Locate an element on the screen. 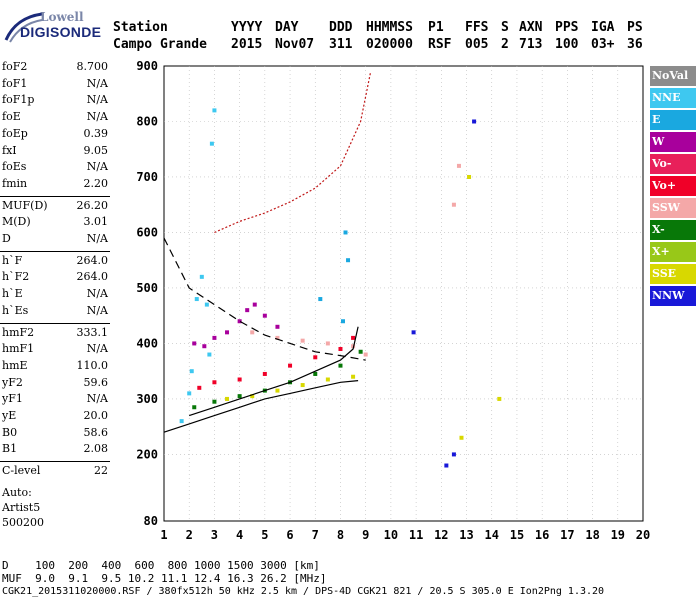 The width and height of the screenshot is (700, 600). logo: Lowell DIGISONDE is located at coordinates (54, 28).